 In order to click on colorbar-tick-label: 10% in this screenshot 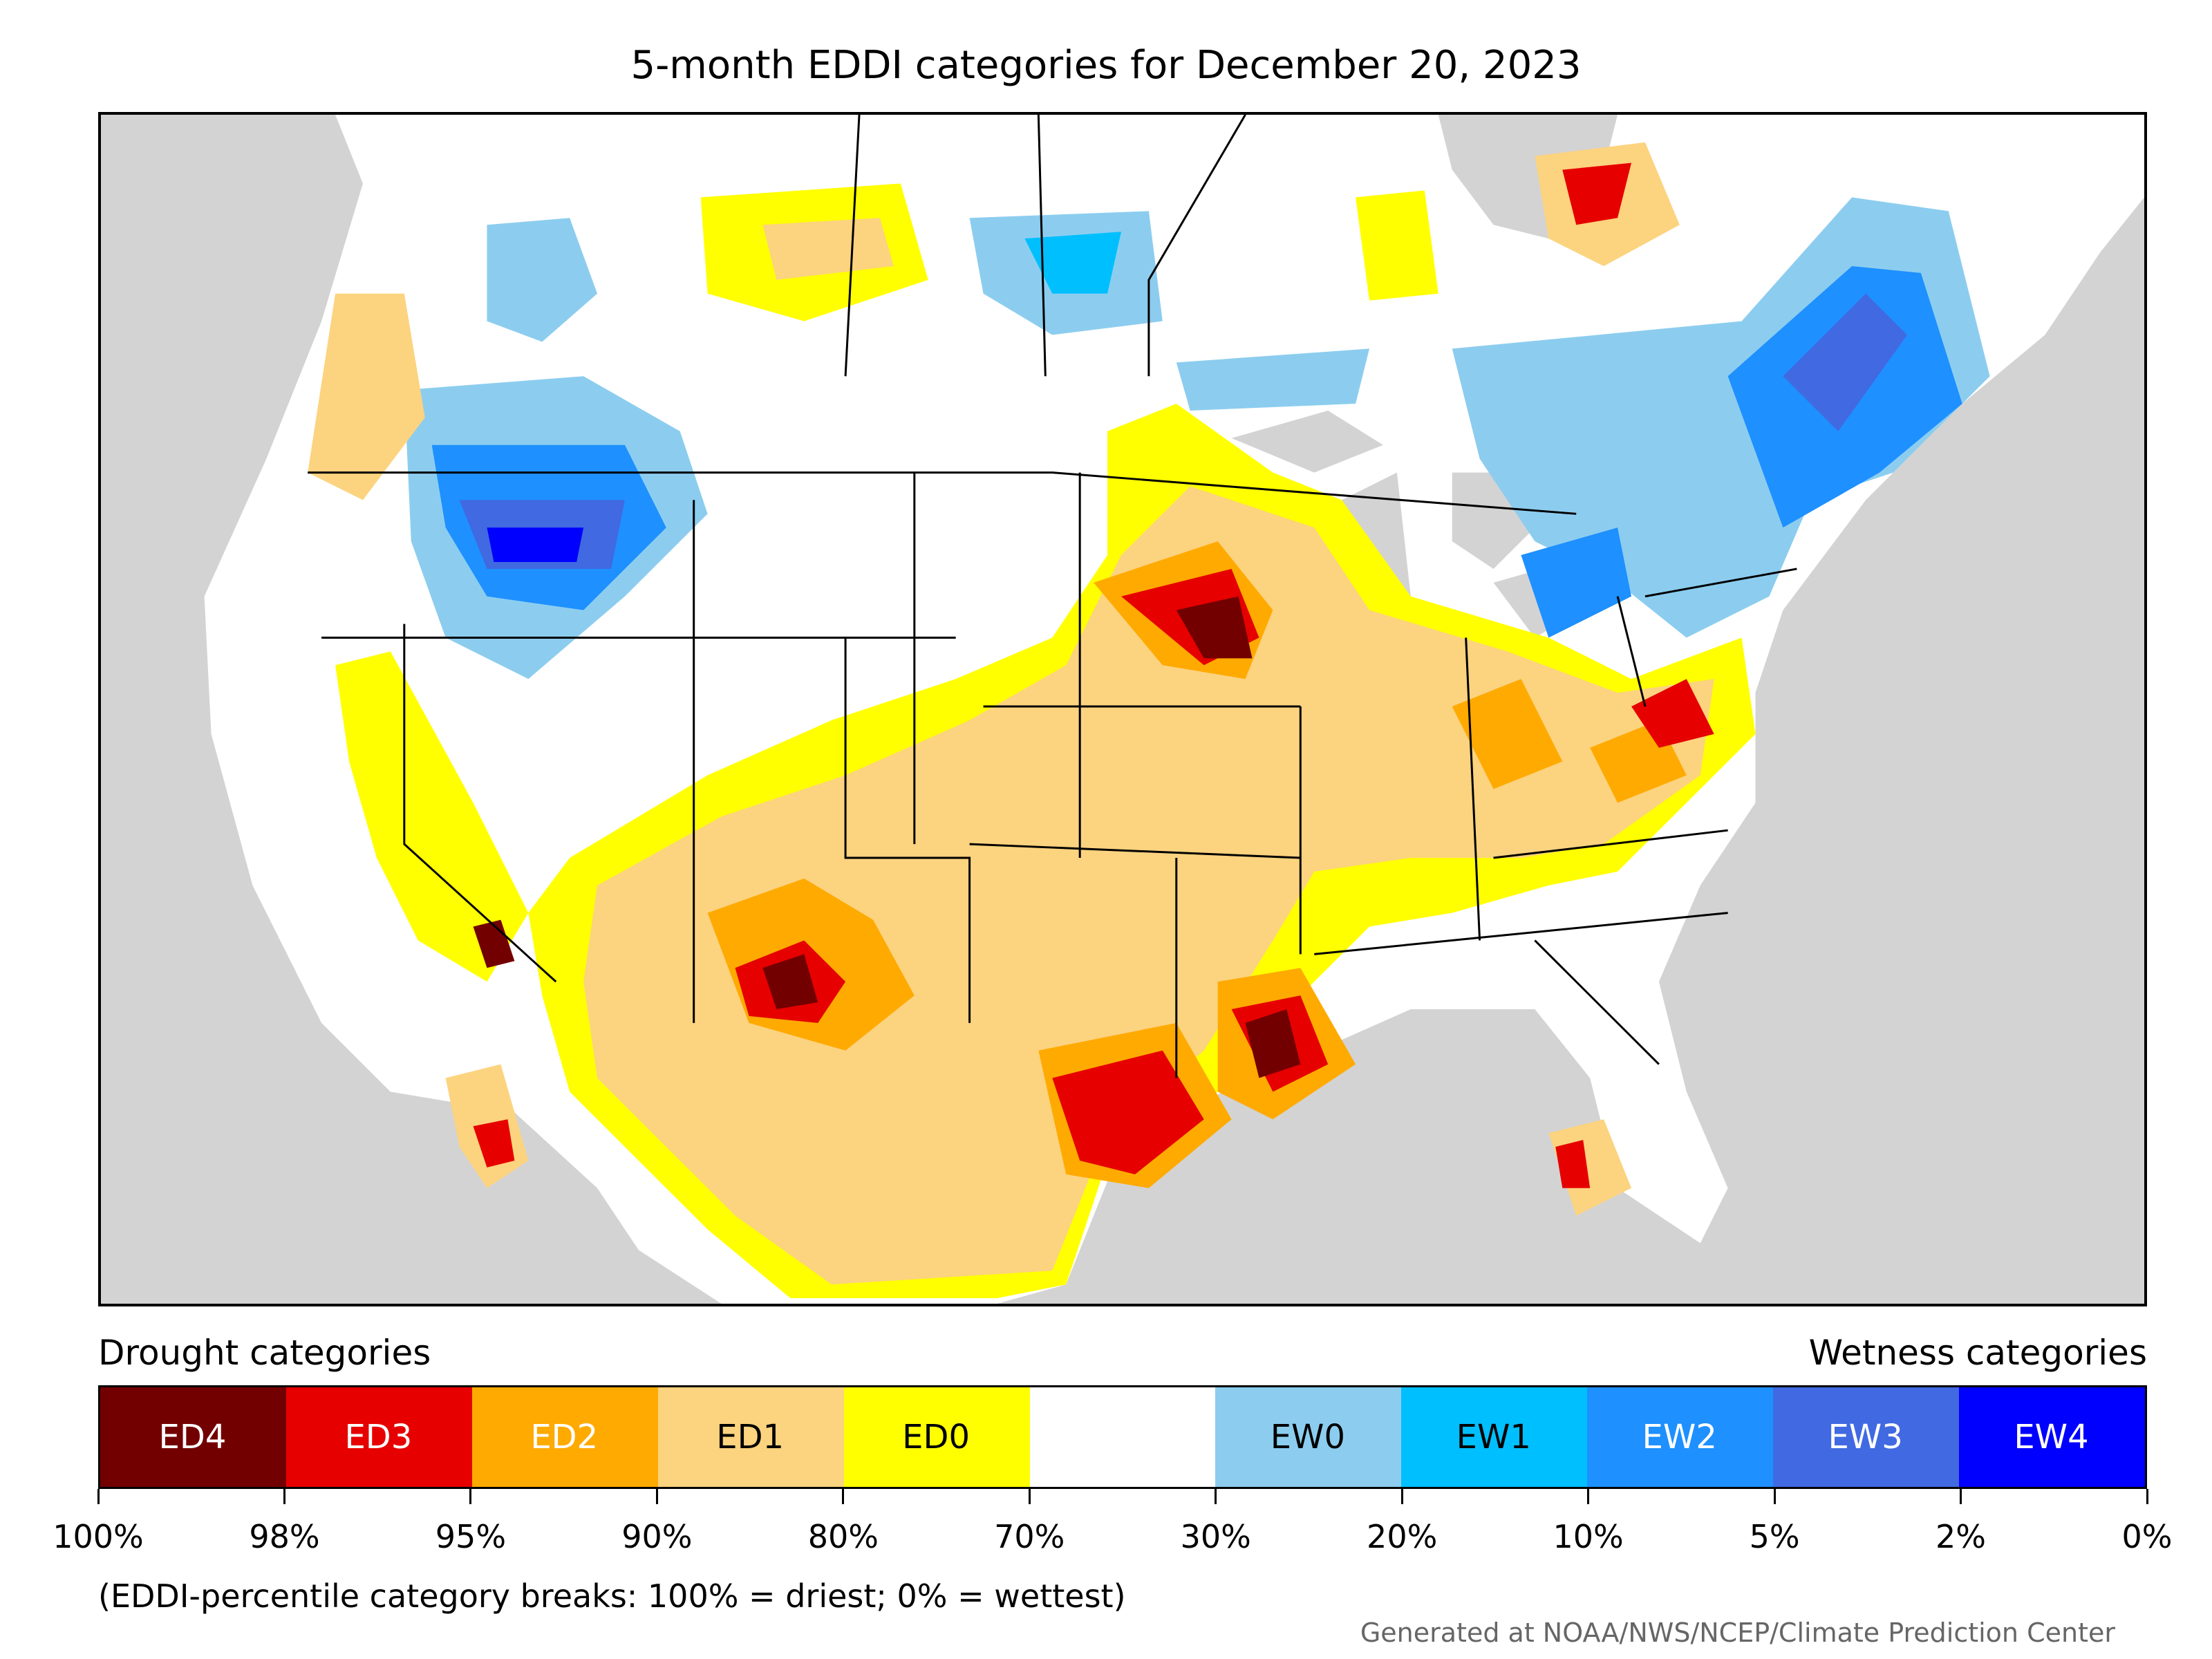, I will do `click(1588, 1536)`.